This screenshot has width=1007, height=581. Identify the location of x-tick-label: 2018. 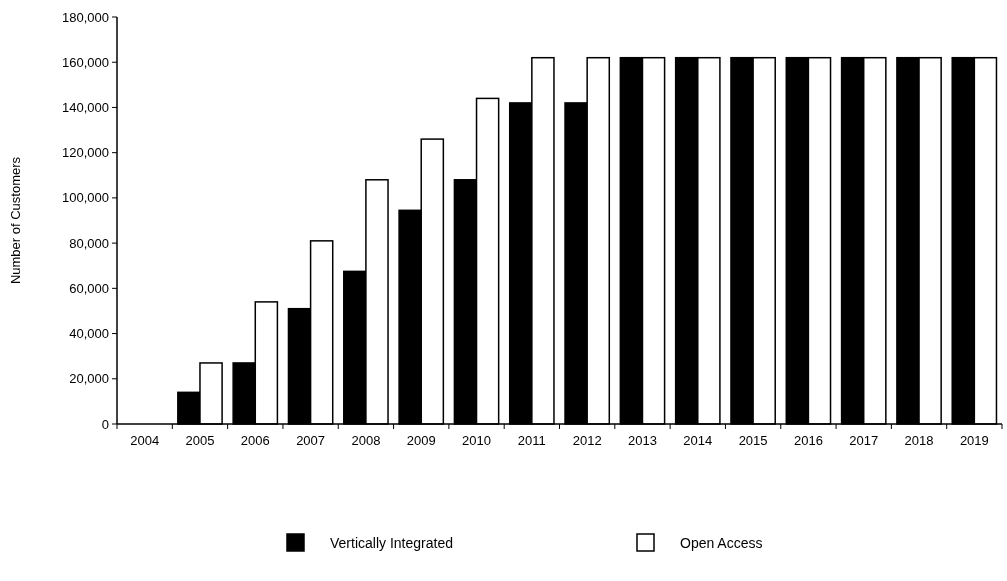
(919, 440).